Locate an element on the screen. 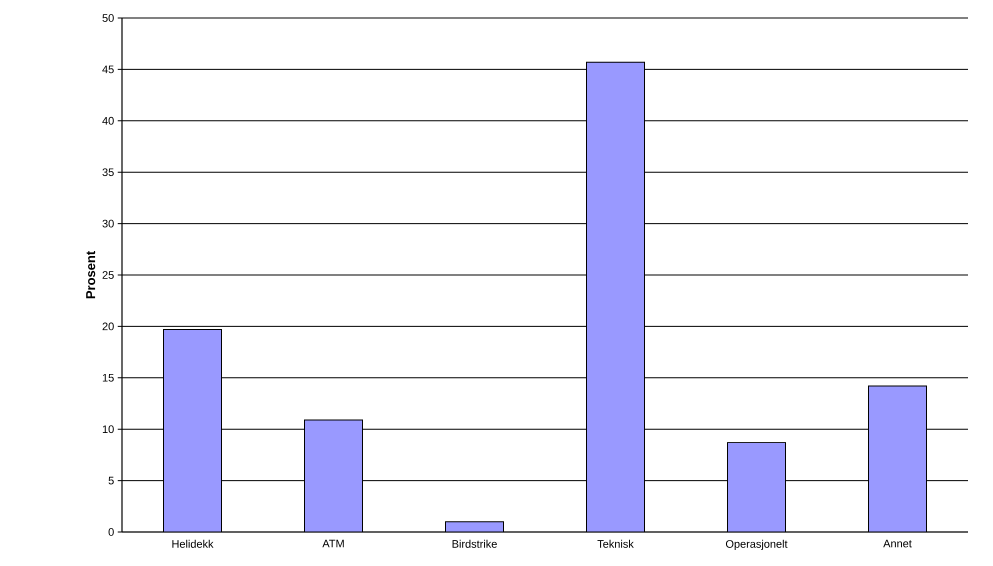 Image resolution: width=993 pixels, height=566 pixels. y-tick-label: 40 is located at coordinates (108, 120).